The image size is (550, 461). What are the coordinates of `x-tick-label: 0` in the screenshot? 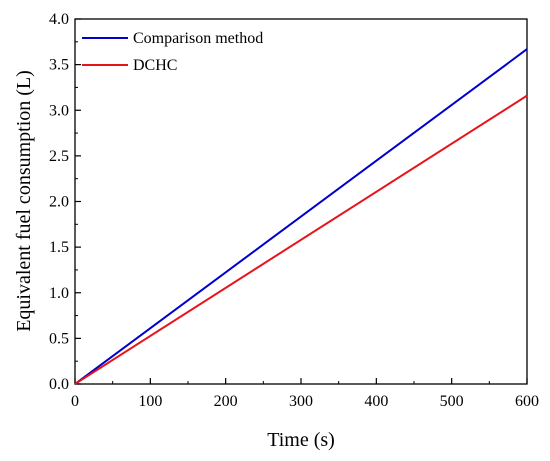 It's located at (75, 401).